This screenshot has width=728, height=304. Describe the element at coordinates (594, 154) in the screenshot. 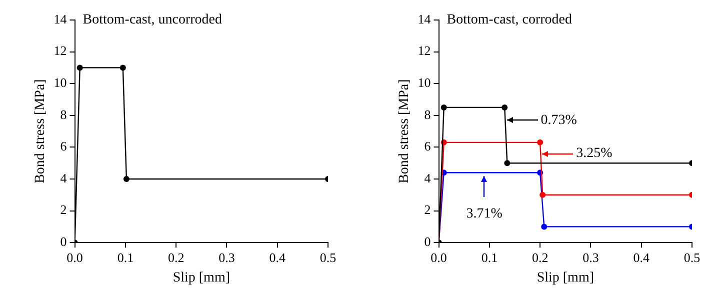

I see `annotation: 3.25%` at that location.